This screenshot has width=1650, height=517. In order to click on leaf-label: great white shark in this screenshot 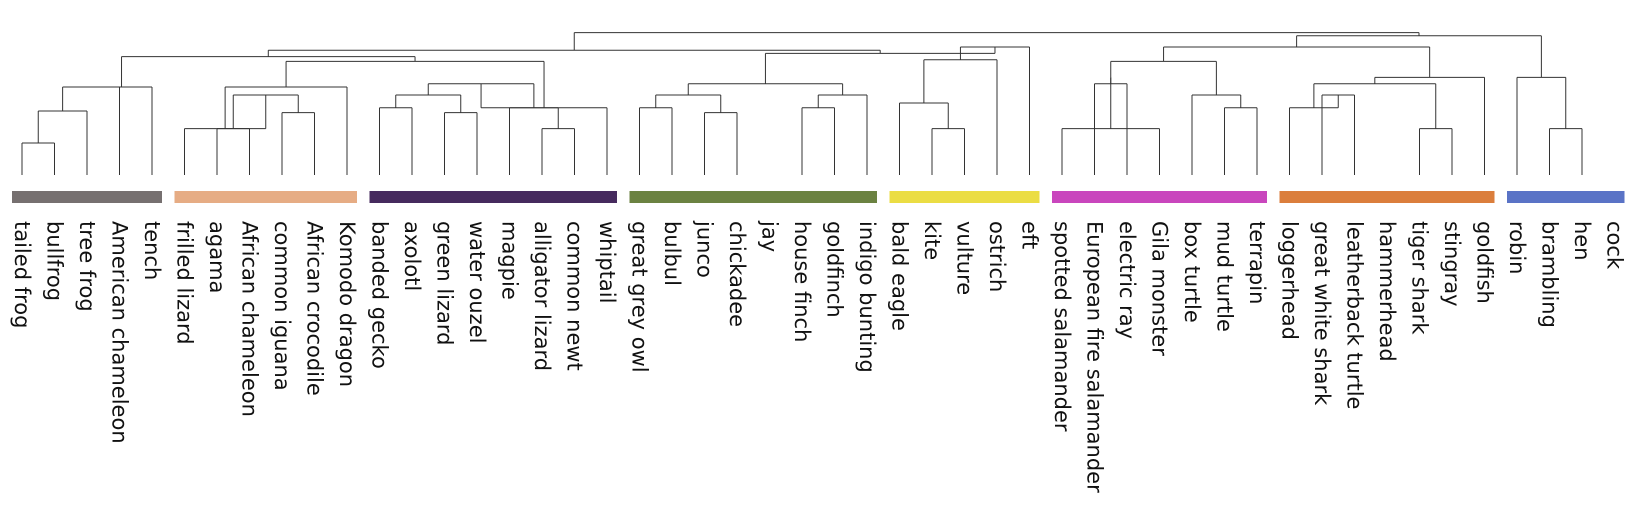, I will do `click(1322, 313)`.